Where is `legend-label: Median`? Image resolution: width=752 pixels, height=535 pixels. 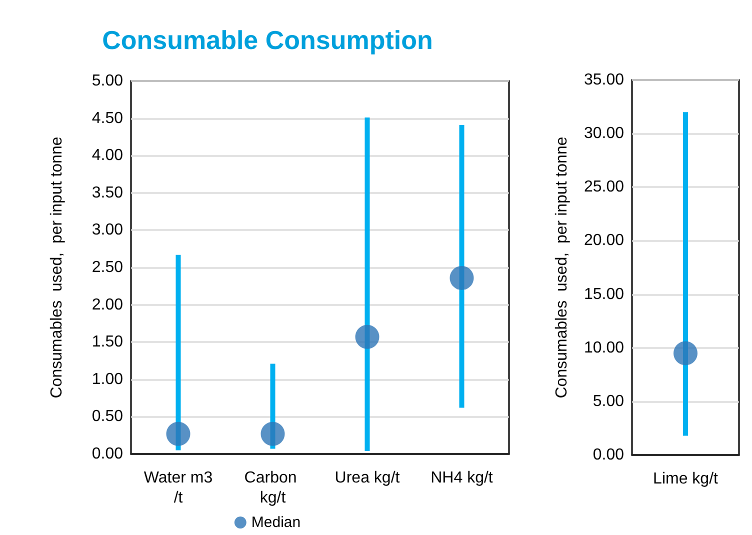
legend-label: Median is located at coordinates (276, 522).